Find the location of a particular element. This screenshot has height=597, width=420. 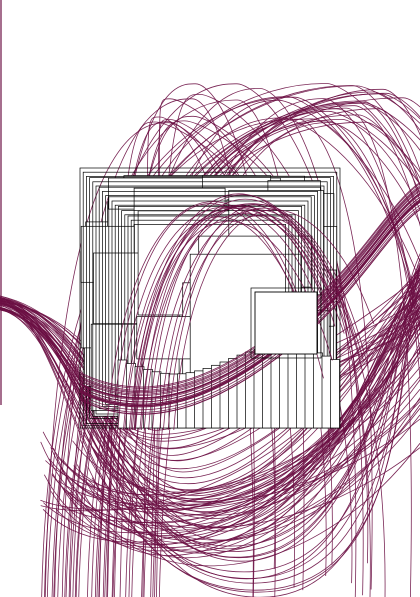

inner-box-outline is located at coordinates (286, 323).